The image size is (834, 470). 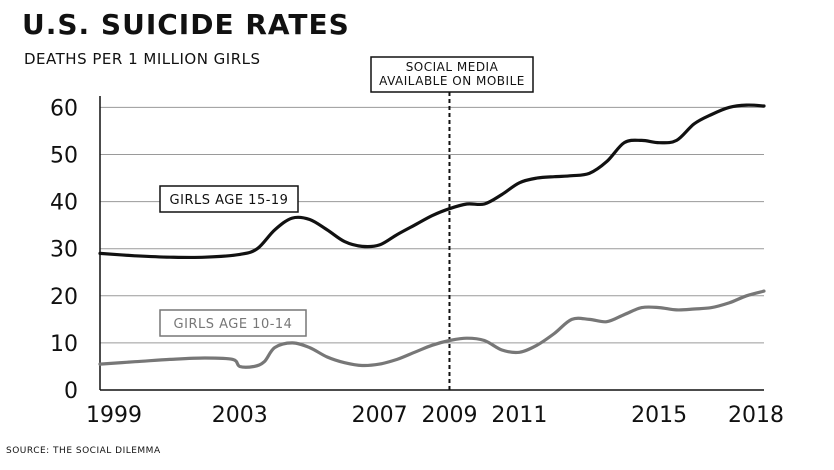 I want to click on annotation-box, so click(x=452, y=74).